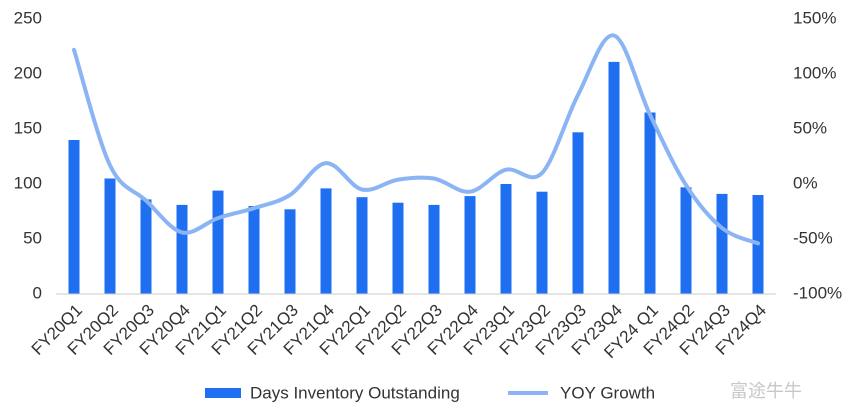 This screenshot has height=420, width=863. Describe the element at coordinates (355, 392) in the screenshot. I see `legend-label: Days Inventory Outstanding` at that location.